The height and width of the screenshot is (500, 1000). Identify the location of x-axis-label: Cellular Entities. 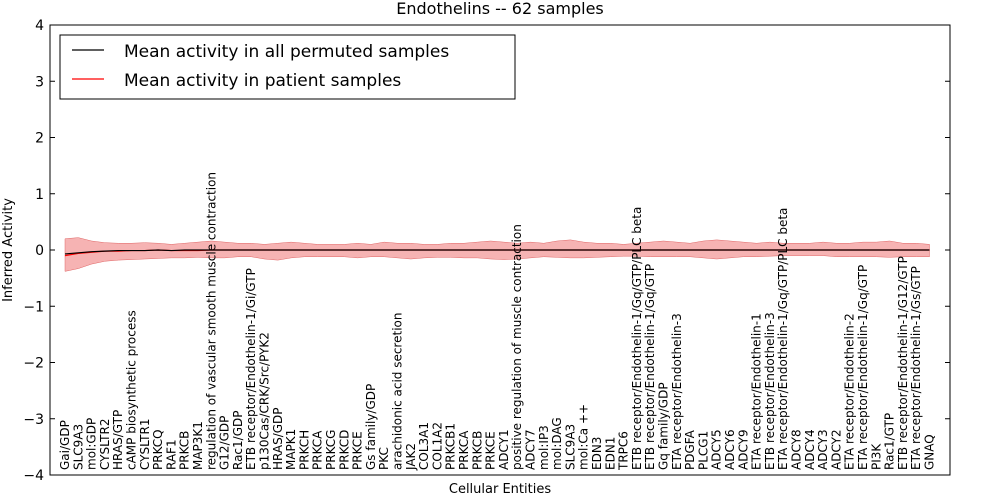
(500, 489).